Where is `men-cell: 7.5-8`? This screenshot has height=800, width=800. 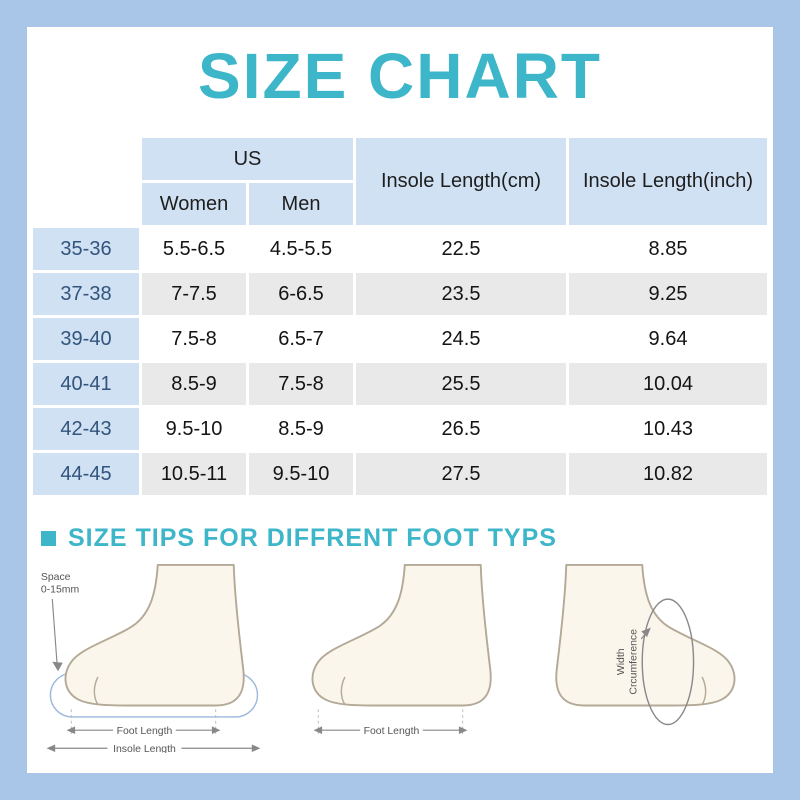
men-cell: 7.5-8 is located at coordinates (301, 384).